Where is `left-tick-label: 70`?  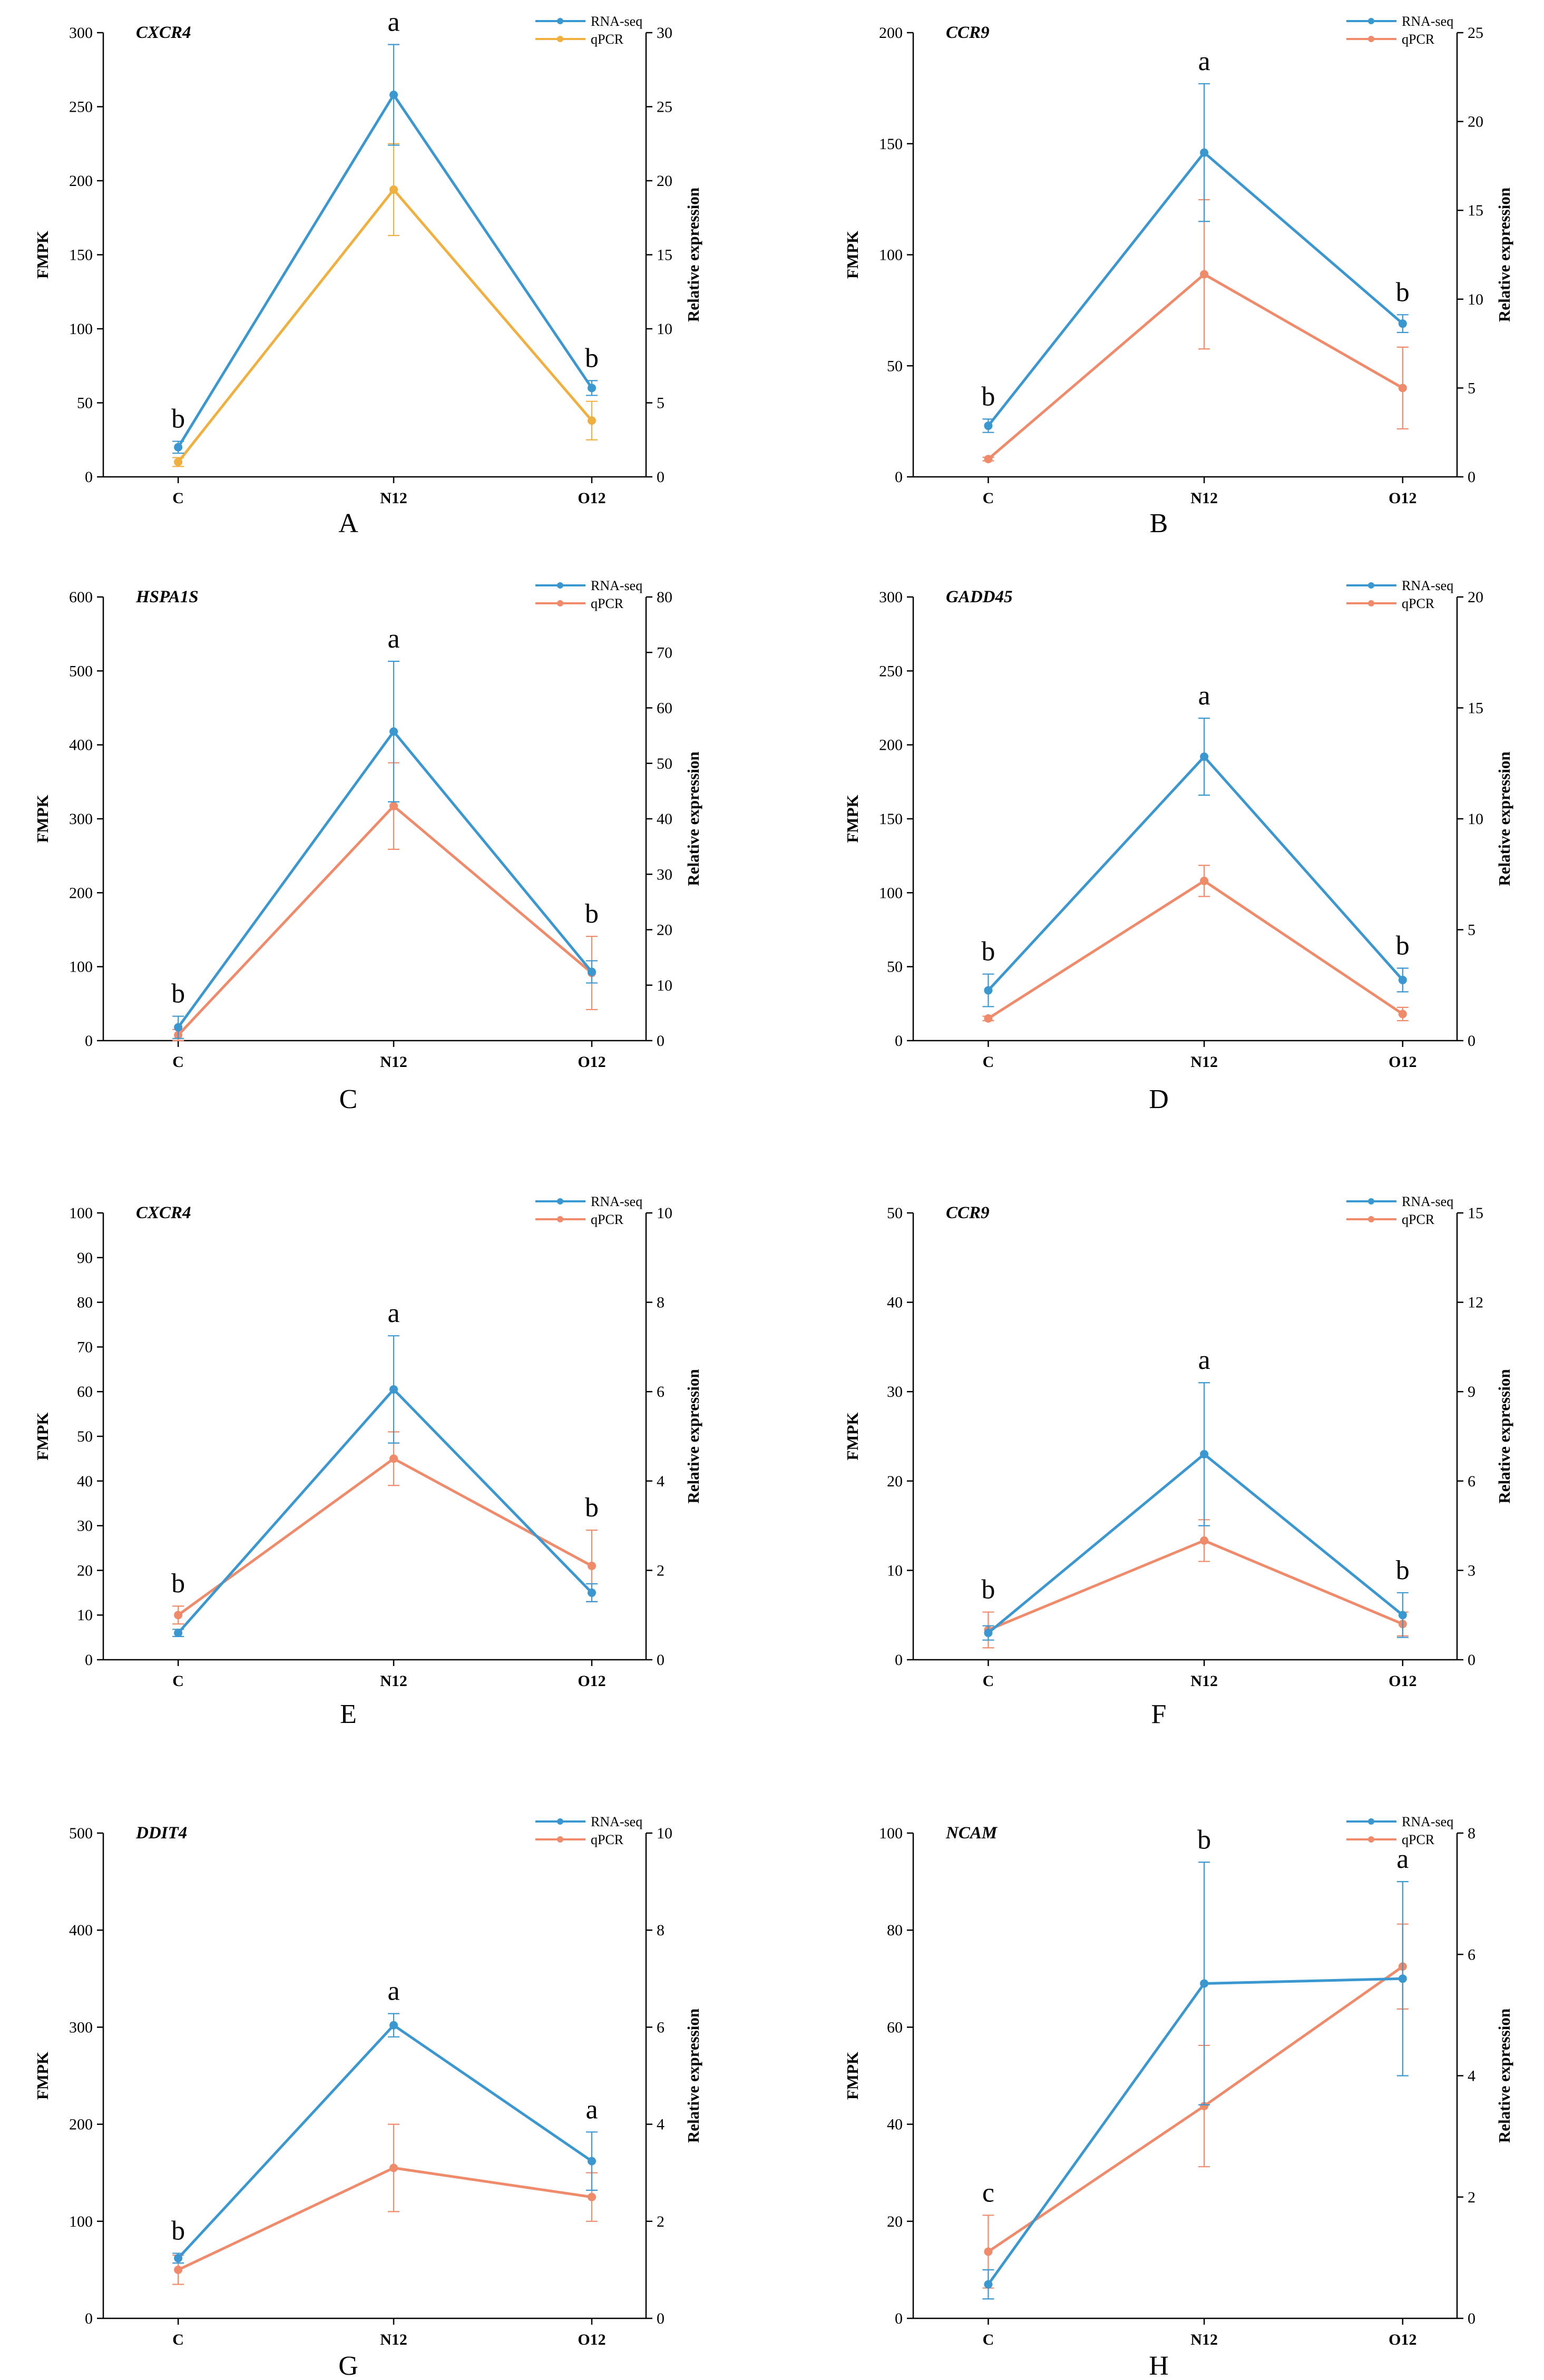 left-tick-label: 70 is located at coordinates (85, 1347).